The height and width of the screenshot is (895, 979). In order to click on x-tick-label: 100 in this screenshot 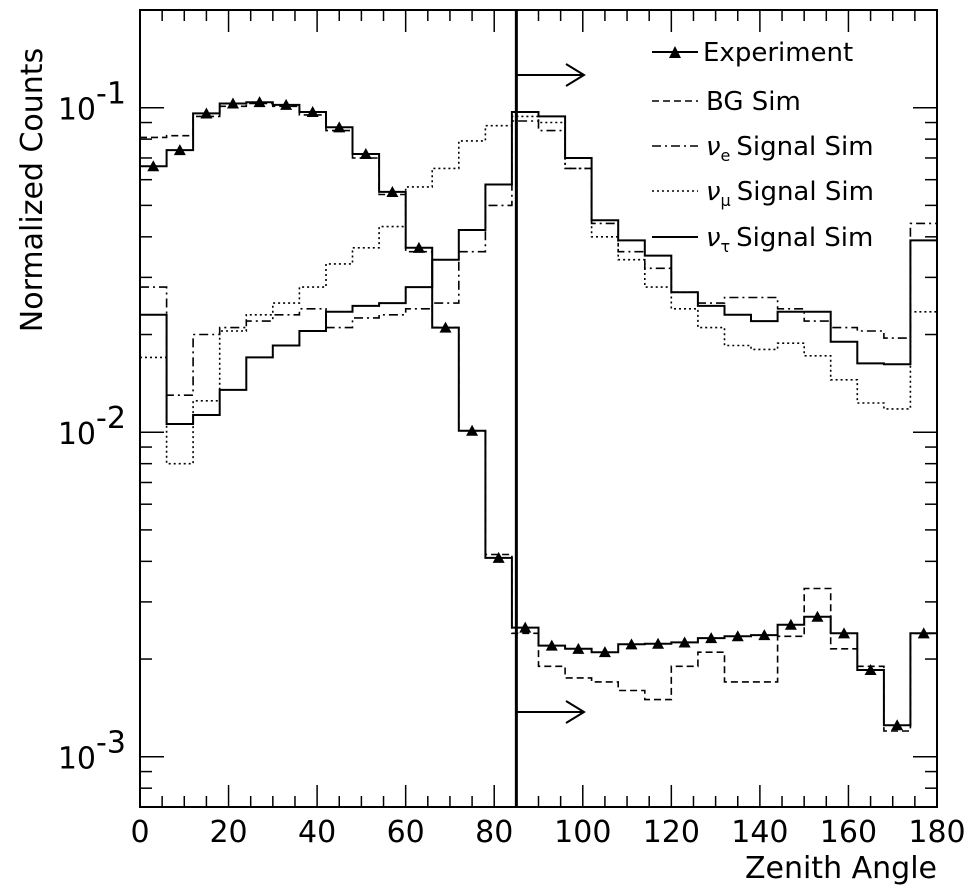, I will do `click(582, 832)`.